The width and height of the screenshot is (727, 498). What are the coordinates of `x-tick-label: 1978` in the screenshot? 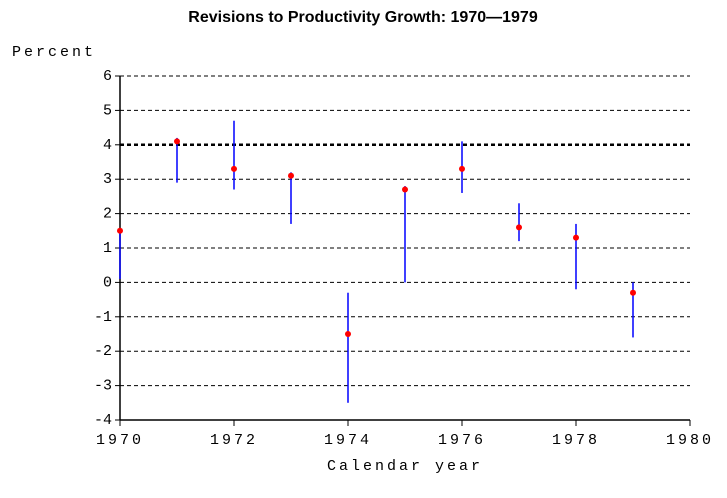 It's located at (576, 440).